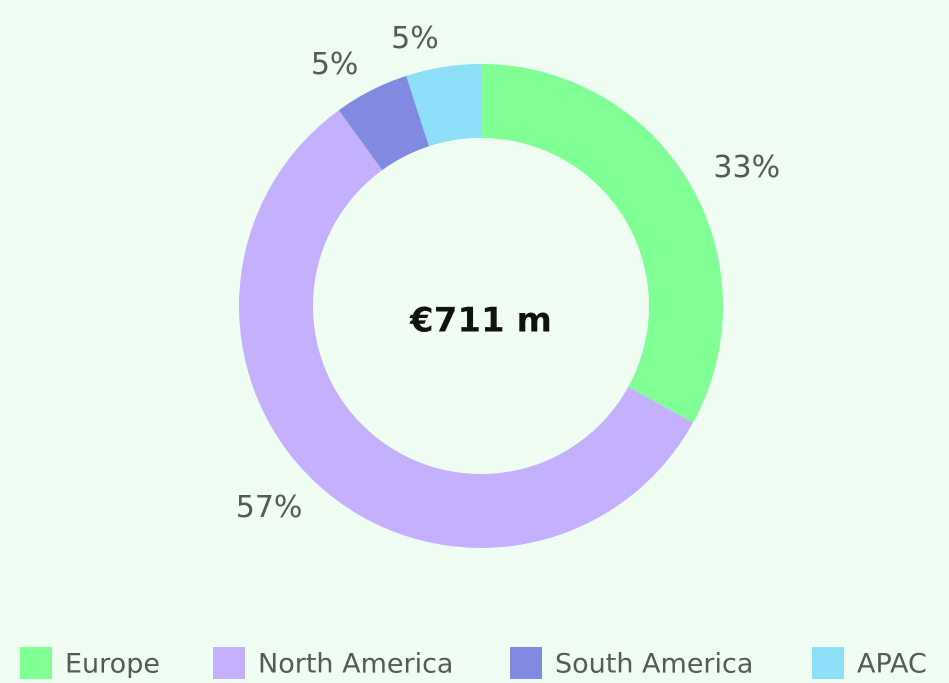 Image resolution: width=949 pixels, height=683 pixels. Describe the element at coordinates (746, 167) in the screenshot. I see `value-label: 33%` at that location.